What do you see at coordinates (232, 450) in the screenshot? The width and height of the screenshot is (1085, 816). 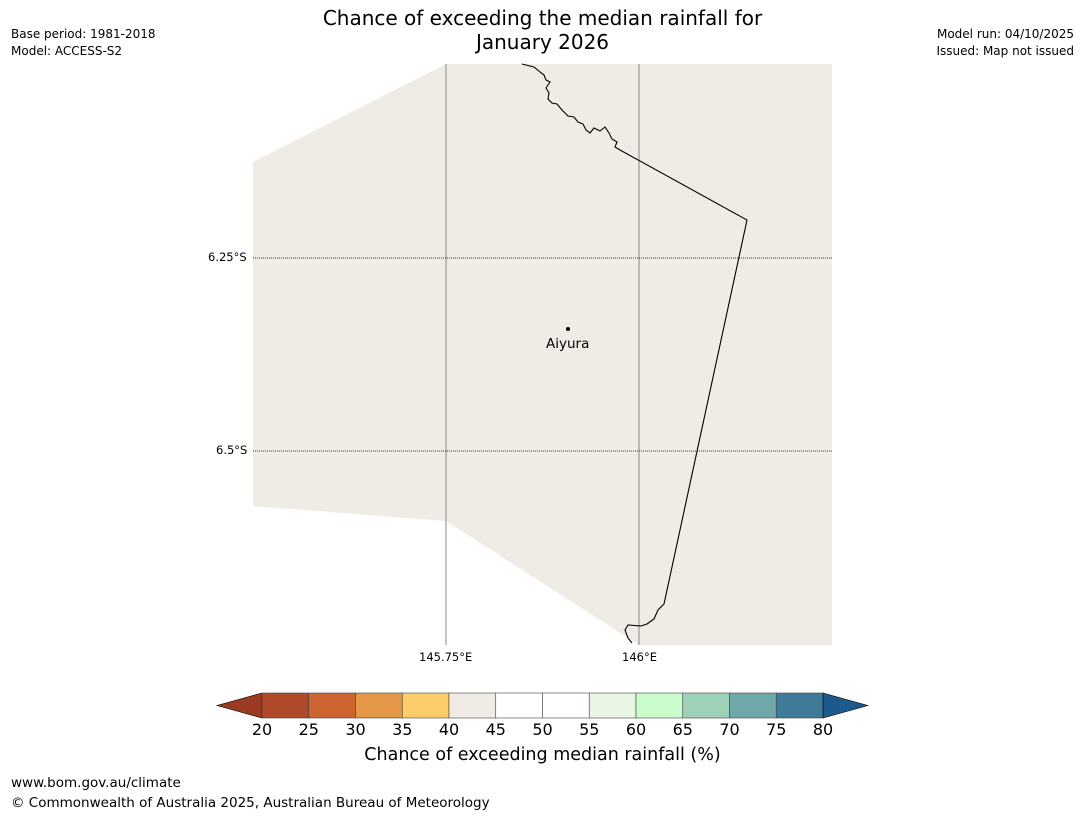 I see `lat-label-6-5: 6.5°S` at bounding box center [232, 450].